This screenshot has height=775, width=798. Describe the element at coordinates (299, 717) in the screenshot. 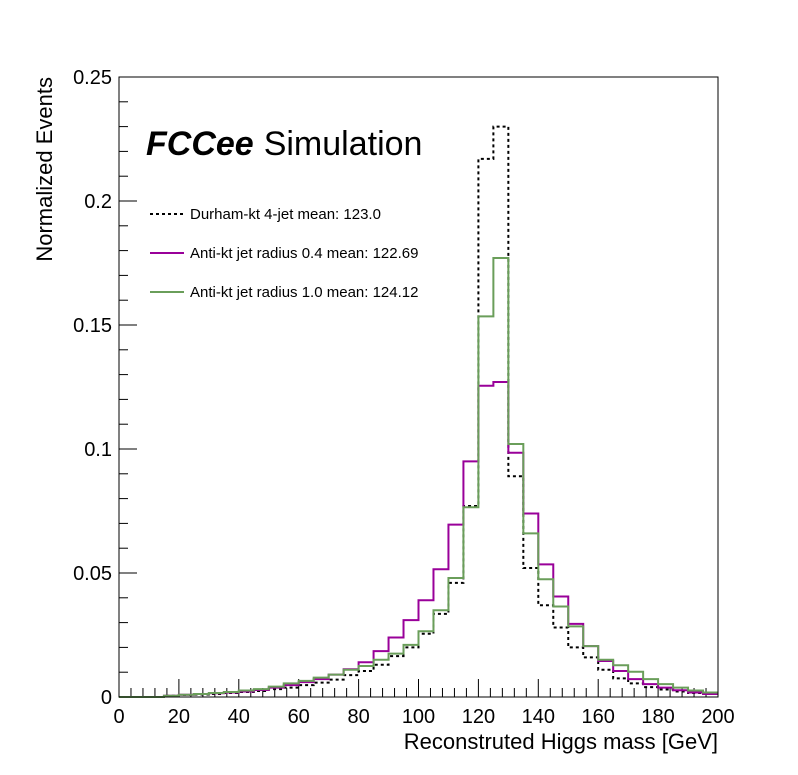

I see `x-tick-label: 60` at that location.